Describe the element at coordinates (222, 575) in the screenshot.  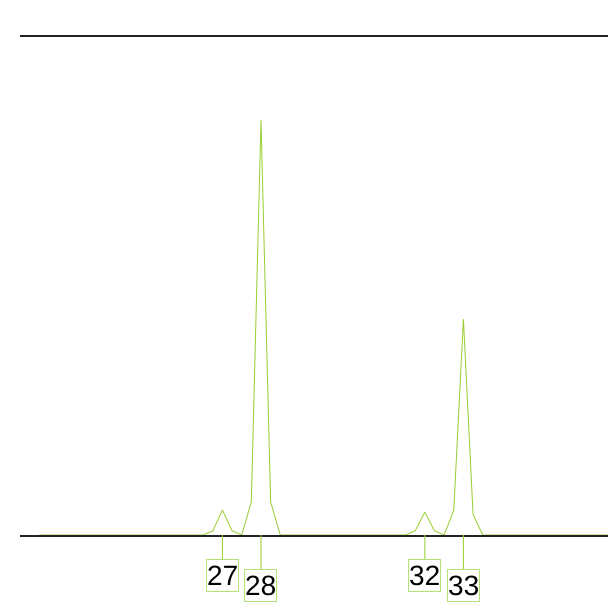
I see `x-tick-label: 27` at that location.